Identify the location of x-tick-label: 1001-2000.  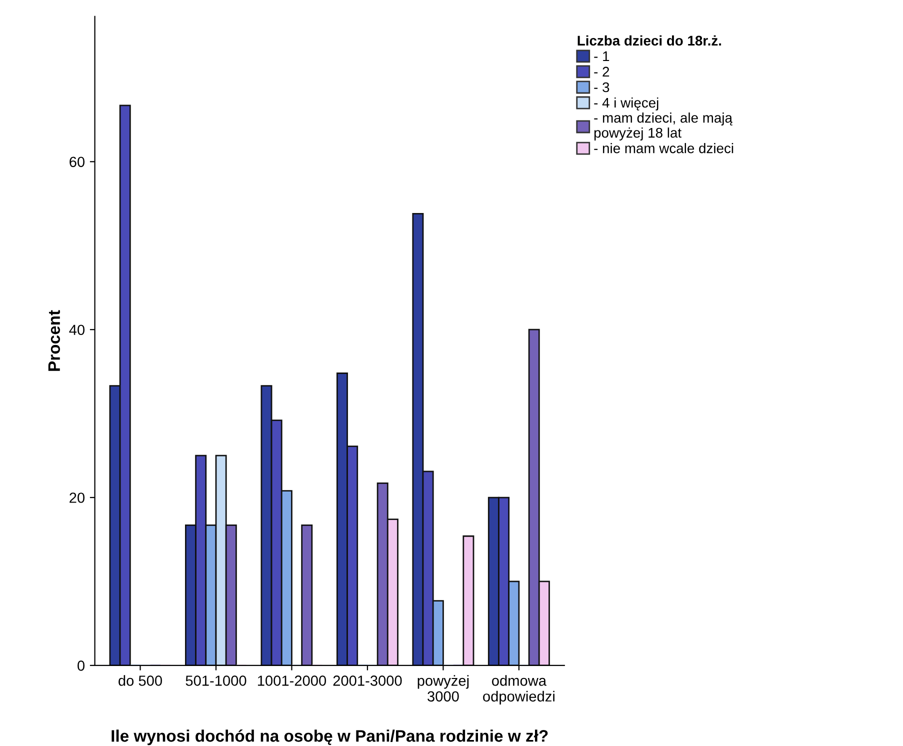
(292, 681).